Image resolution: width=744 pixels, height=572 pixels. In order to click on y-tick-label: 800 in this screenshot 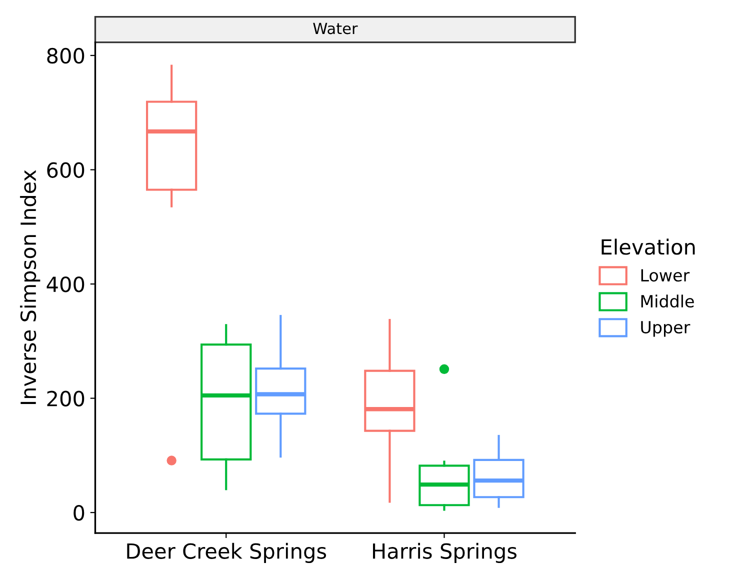, I will do `click(65, 56)`.